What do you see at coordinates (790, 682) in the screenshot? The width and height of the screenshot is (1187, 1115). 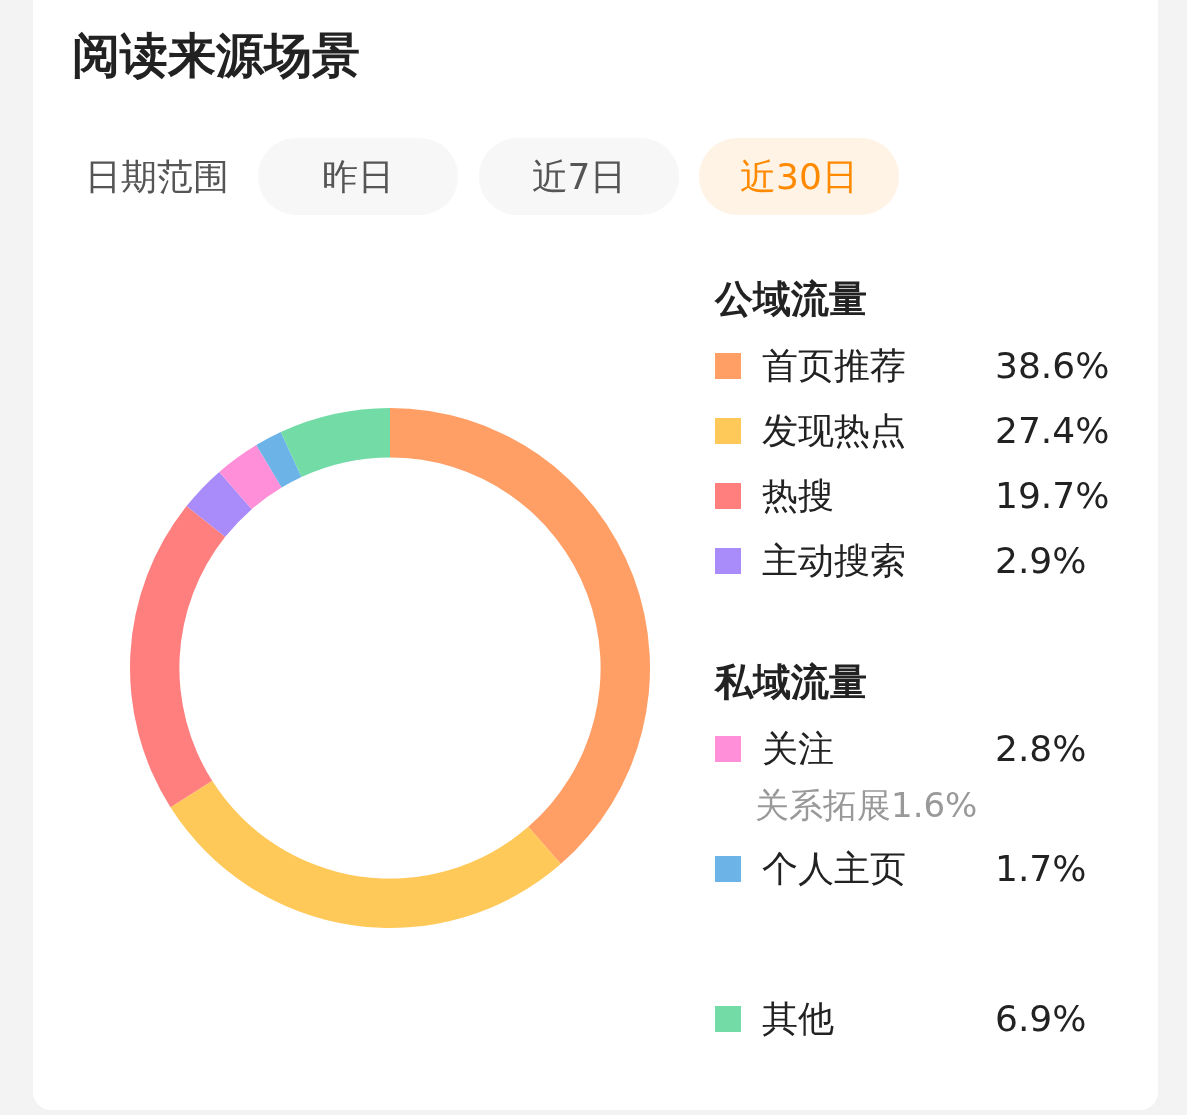 I see `text: 私域流量` at bounding box center [790, 682].